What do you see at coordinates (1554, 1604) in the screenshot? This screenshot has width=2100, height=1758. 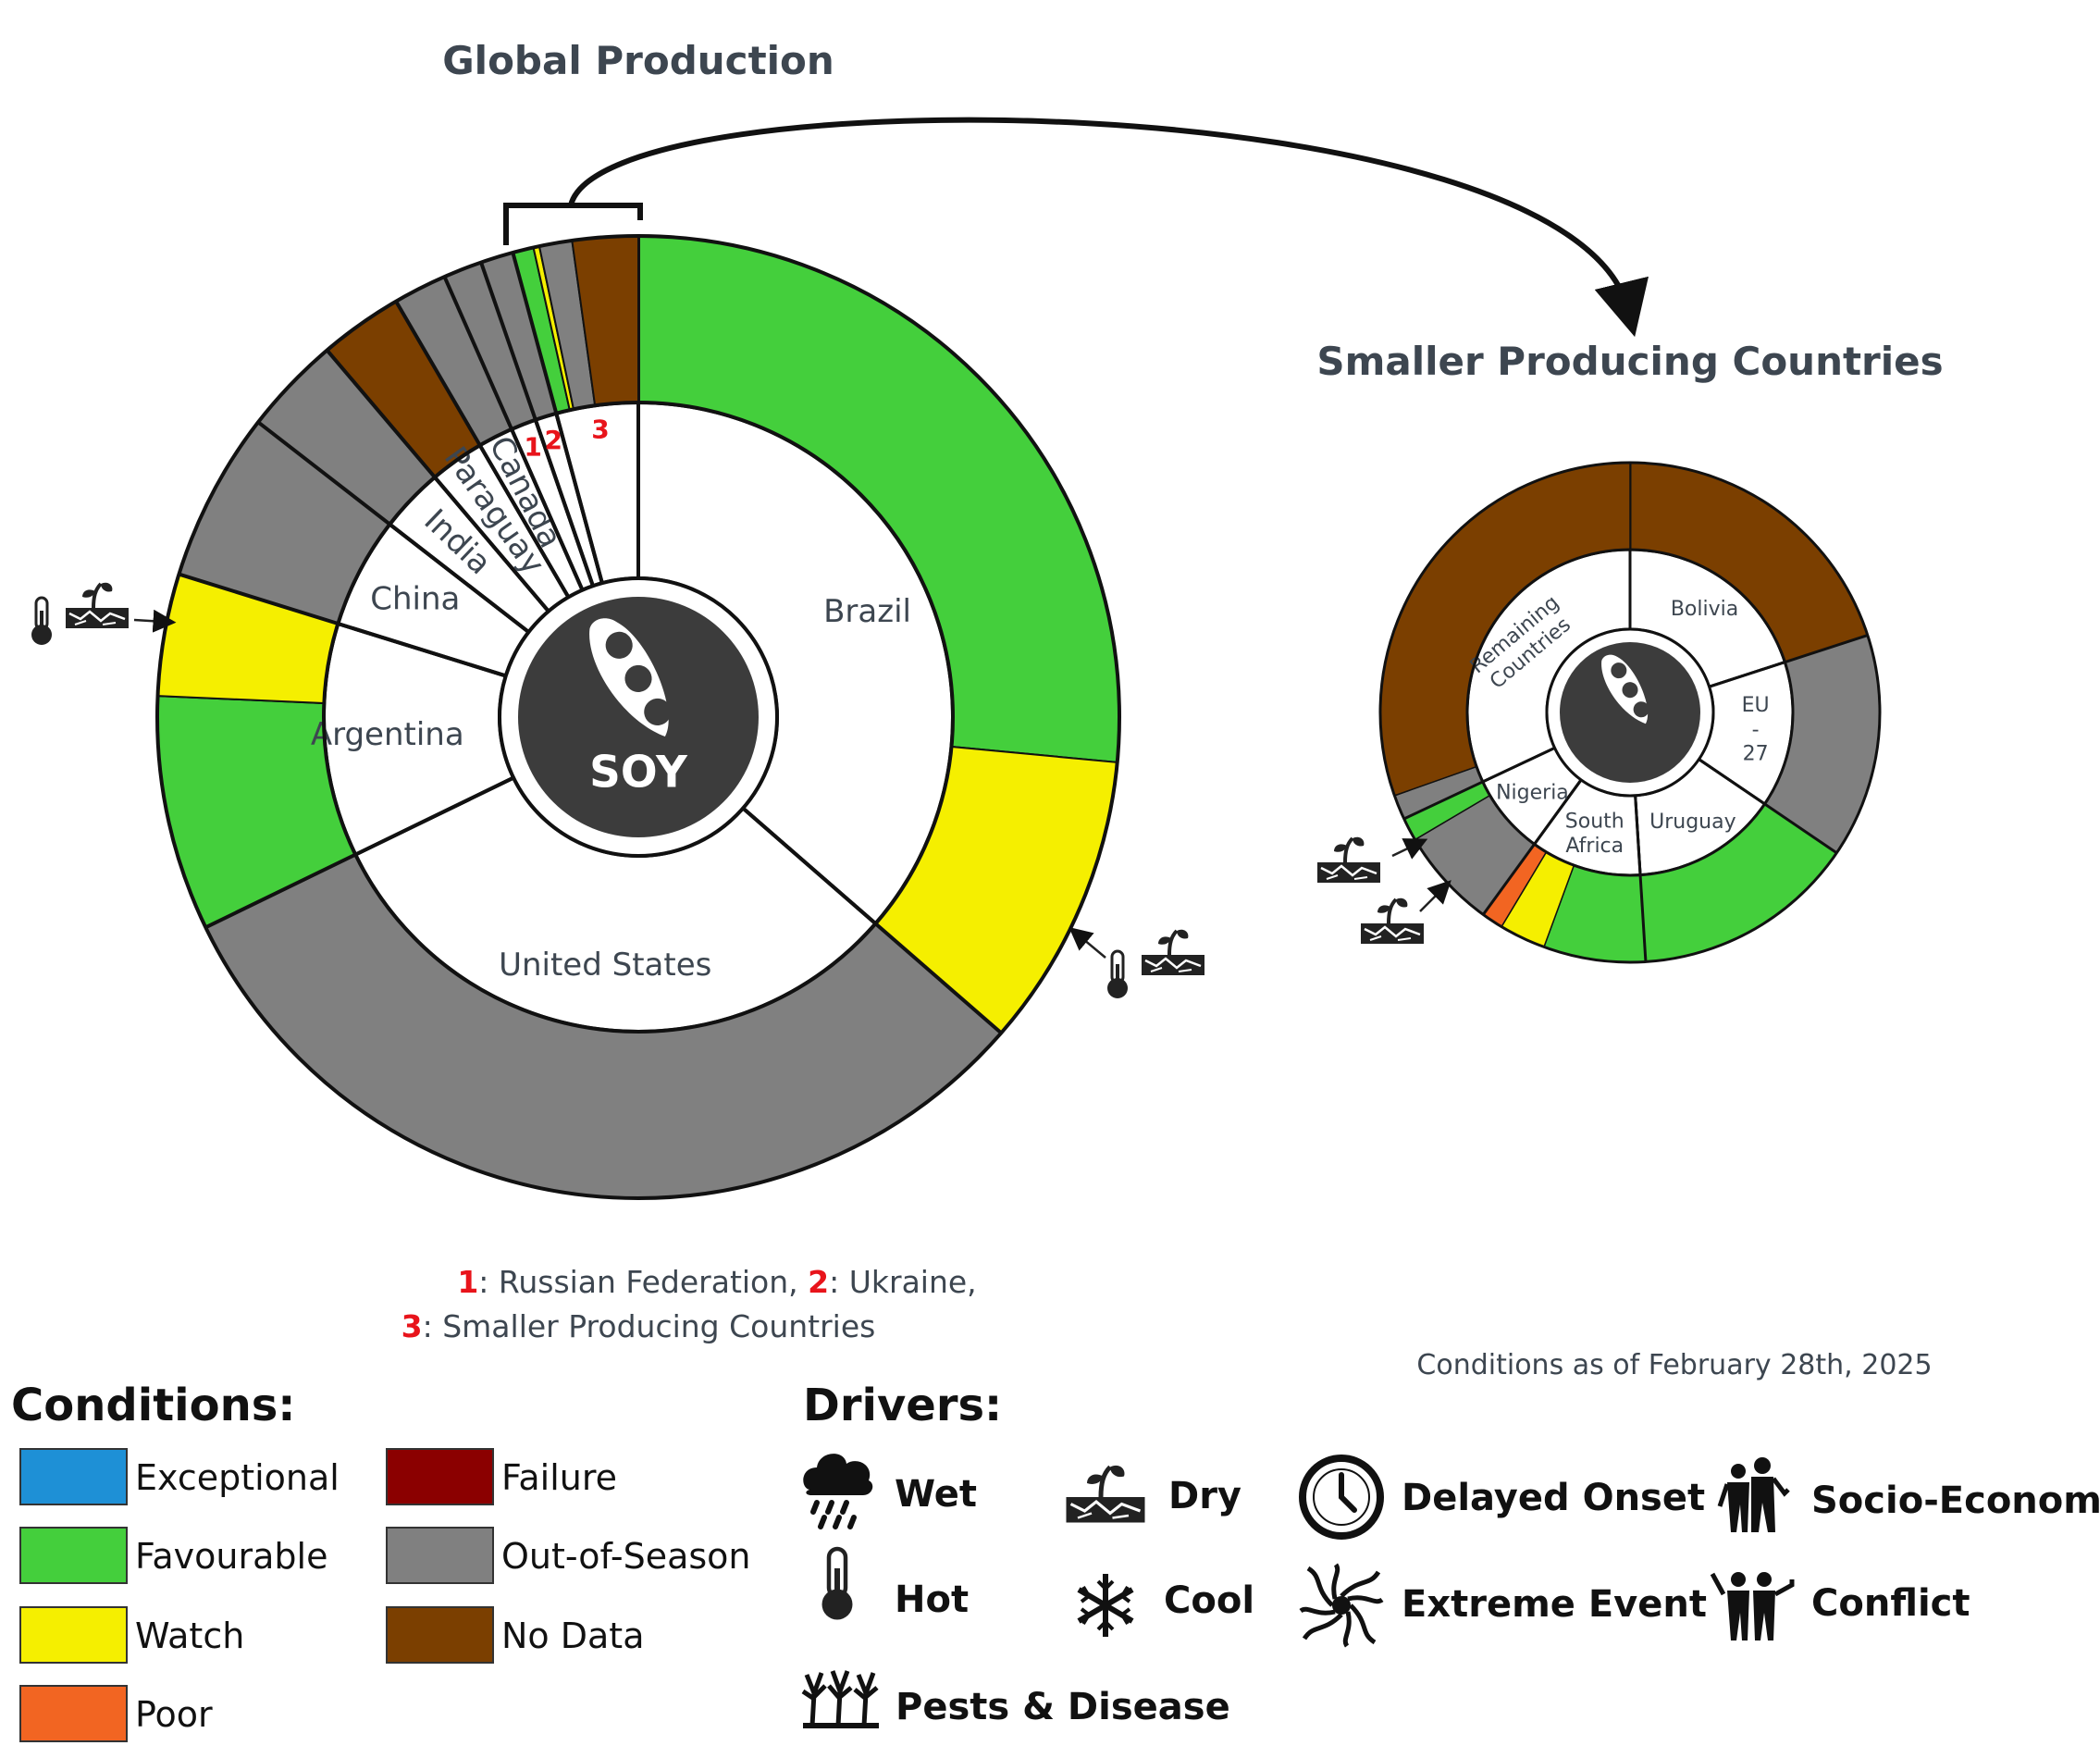 I see `driver-label-extreme-event: Extreme Event` at bounding box center [1554, 1604].